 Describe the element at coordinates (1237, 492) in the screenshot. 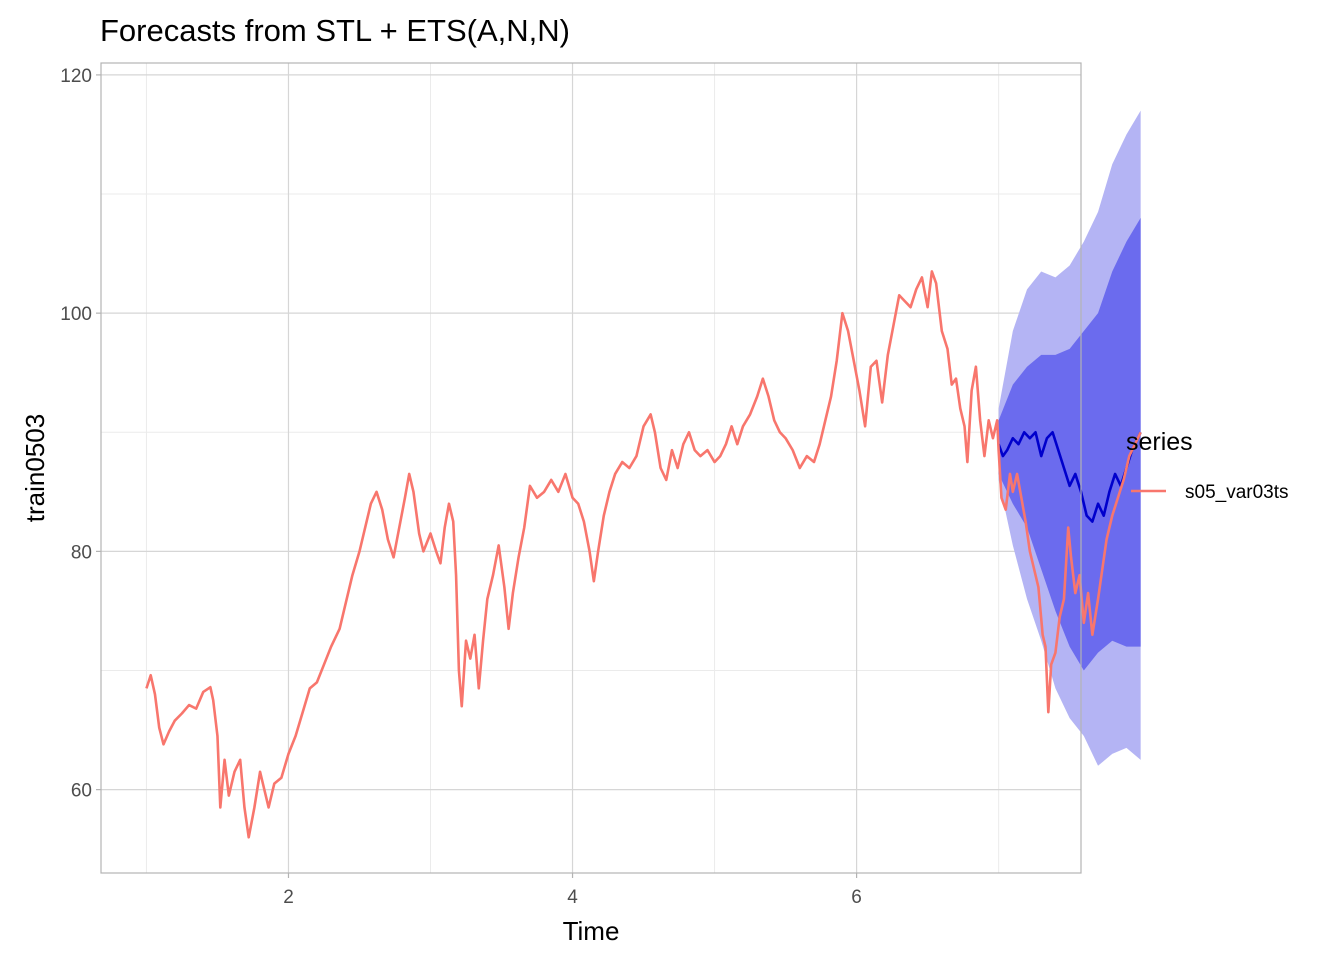

I see `legend-label-s05_var03ts: s05_var03ts` at that location.